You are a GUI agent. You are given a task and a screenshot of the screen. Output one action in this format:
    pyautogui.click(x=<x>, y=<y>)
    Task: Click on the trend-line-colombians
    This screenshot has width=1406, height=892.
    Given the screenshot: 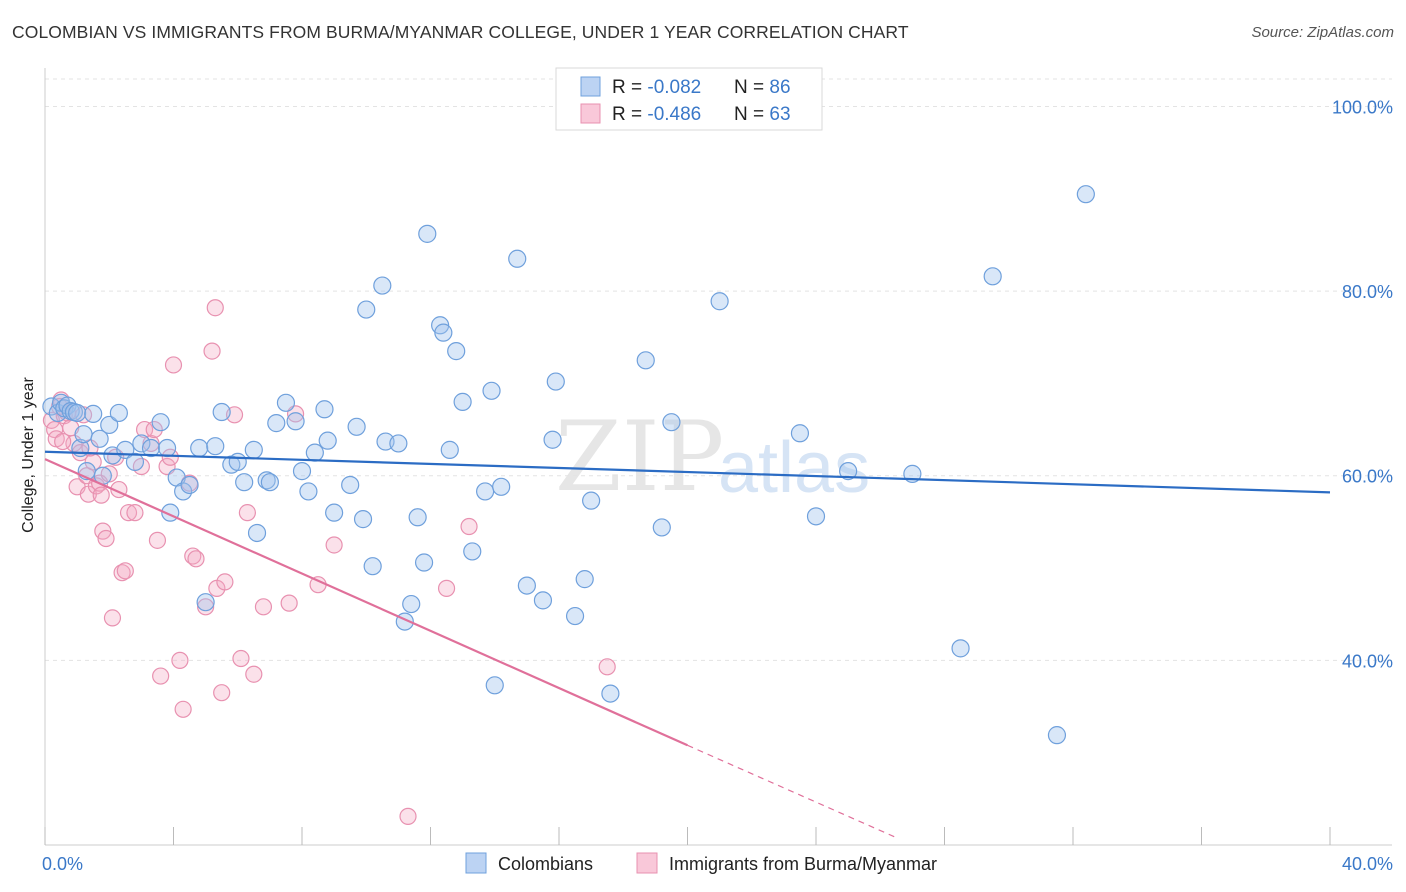 What is the action you would take?
    pyautogui.click(x=687, y=472)
    